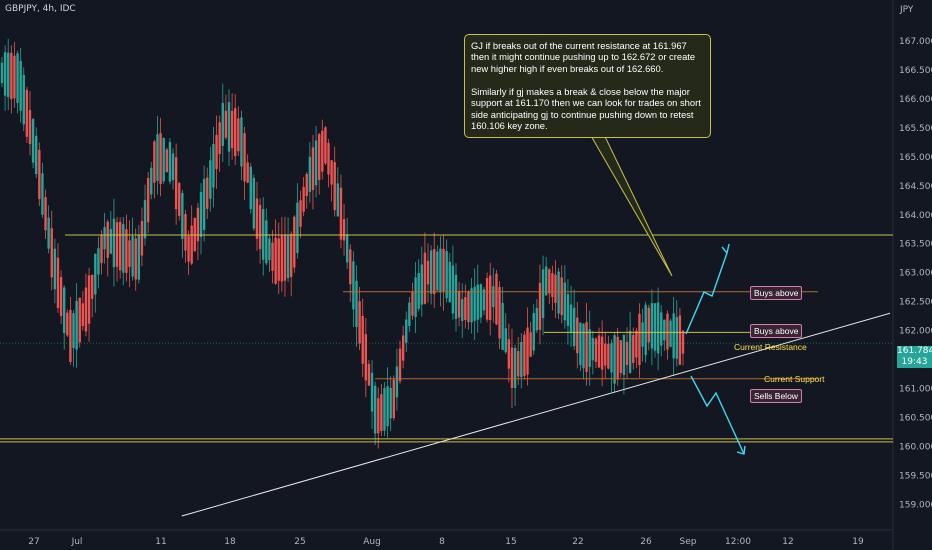 This screenshot has height=550, width=932. I want to click on y-tick-label: 160.000, so click(915, 447).